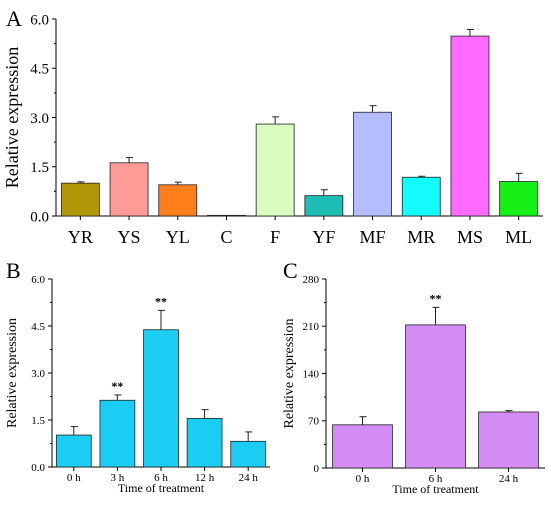  Describe the element at coordinates (509, 479) in the screenshot. I see `panel-c-x-tick-label: 24 h` at that location.